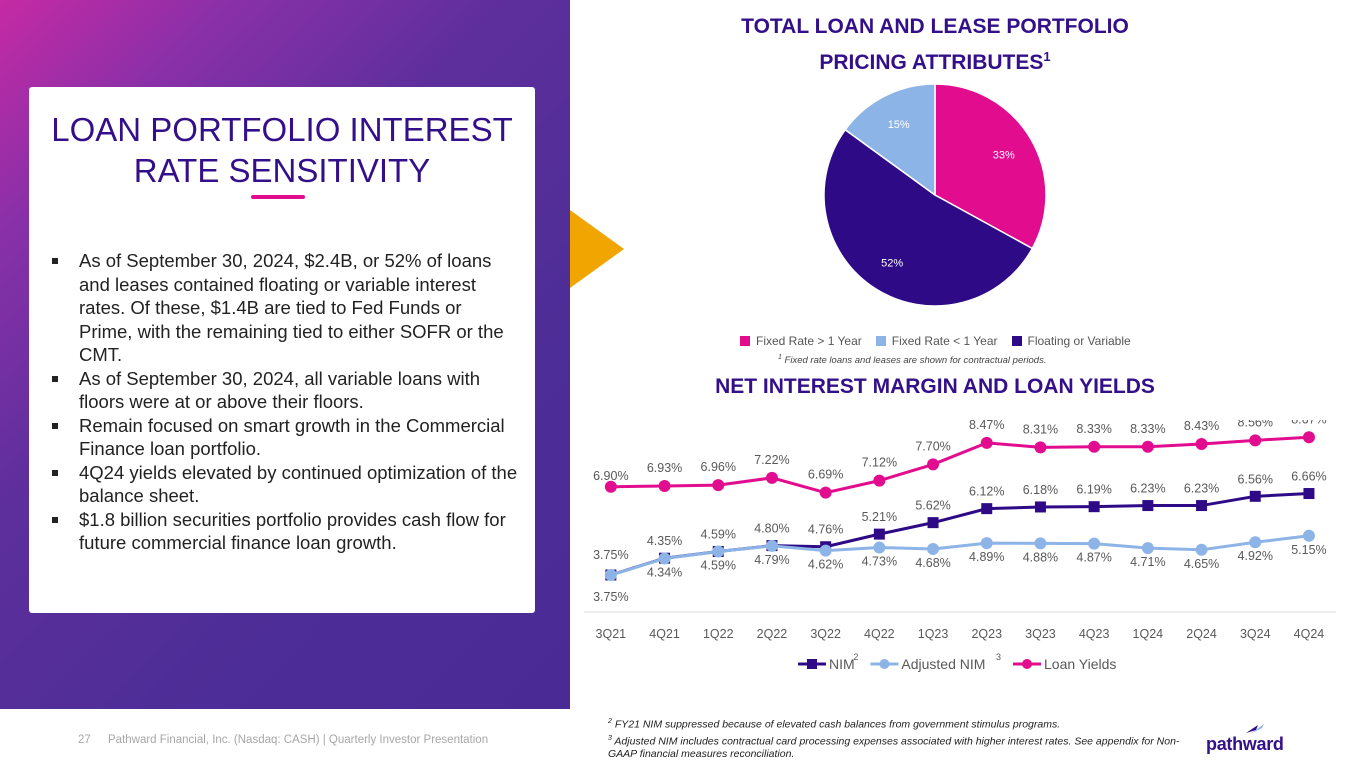 This screenshot has height=768, width=1365. Describe the element at coordinates (986, 426) in the screenshot. I see `data-label-loan-yields: 8.47%` at that location.